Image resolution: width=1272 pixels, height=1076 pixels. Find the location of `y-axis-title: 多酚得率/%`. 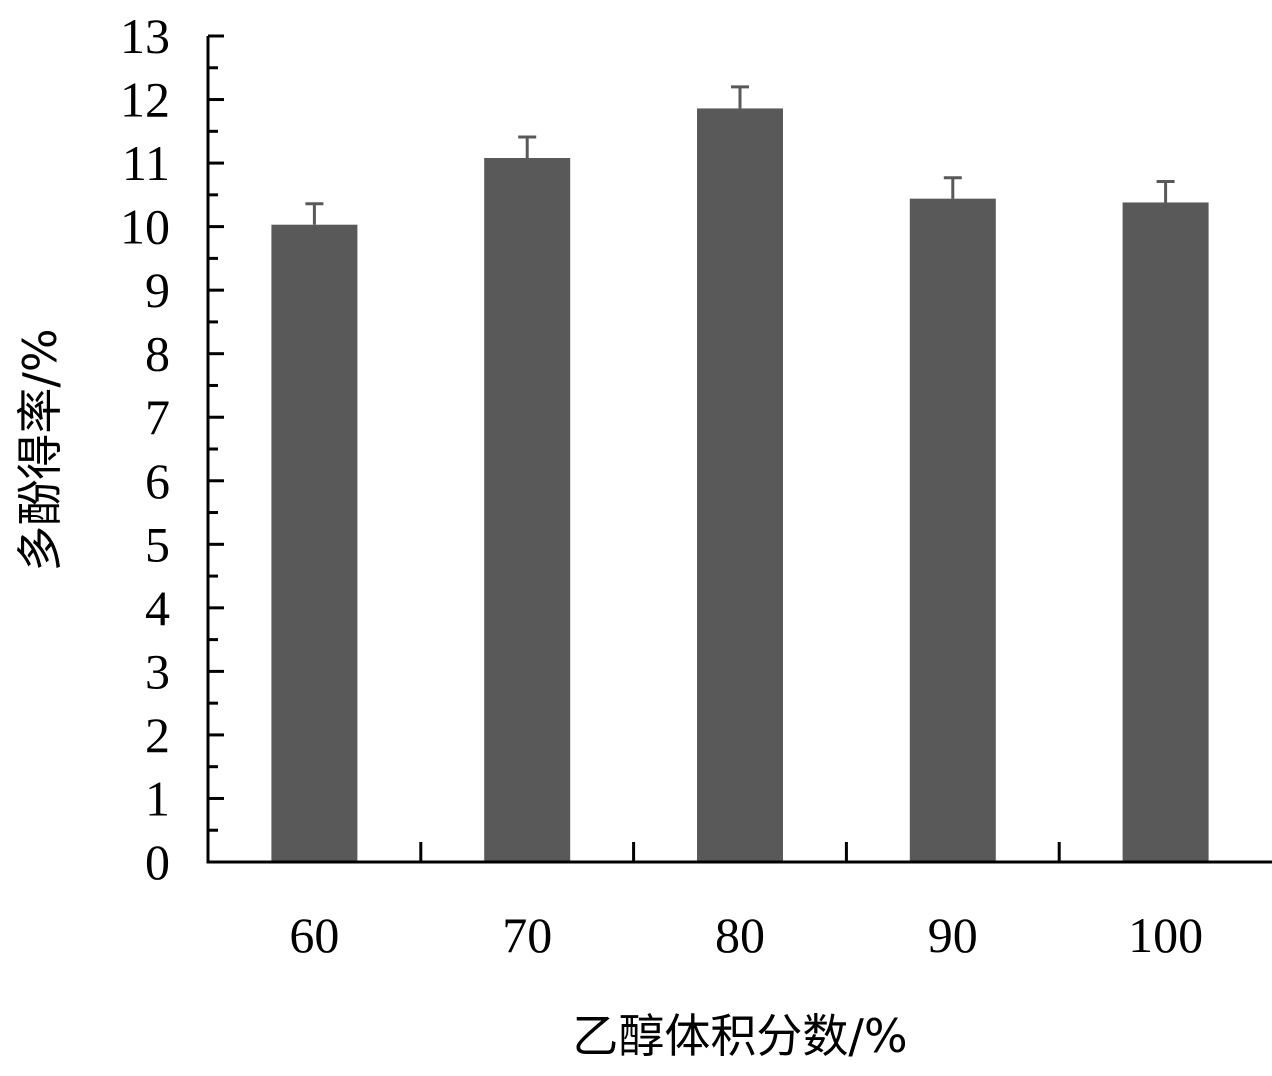

y-axis-title: 多酚得率/% is located at coordinates (40, 449).